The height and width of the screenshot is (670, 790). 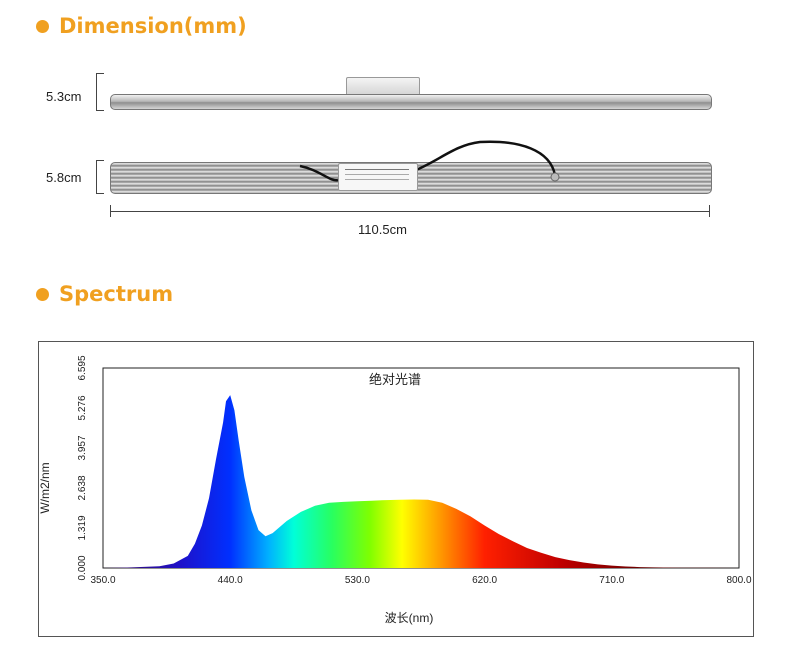 What do you see at coordinates (378, 177) in the screenshot?
I see `driver-box` at bounding box center [378, 177].